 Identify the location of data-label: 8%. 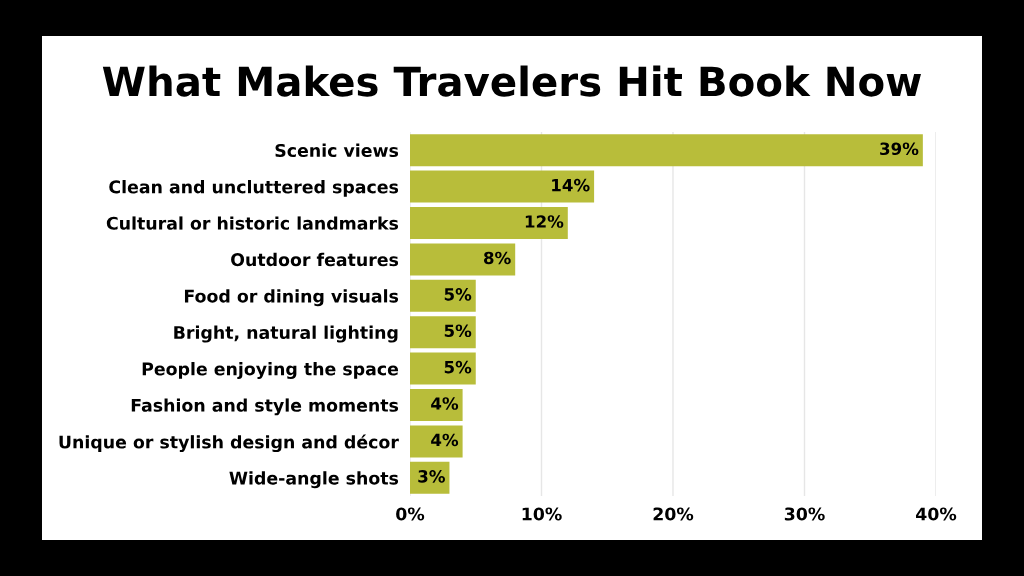
(497, 258).